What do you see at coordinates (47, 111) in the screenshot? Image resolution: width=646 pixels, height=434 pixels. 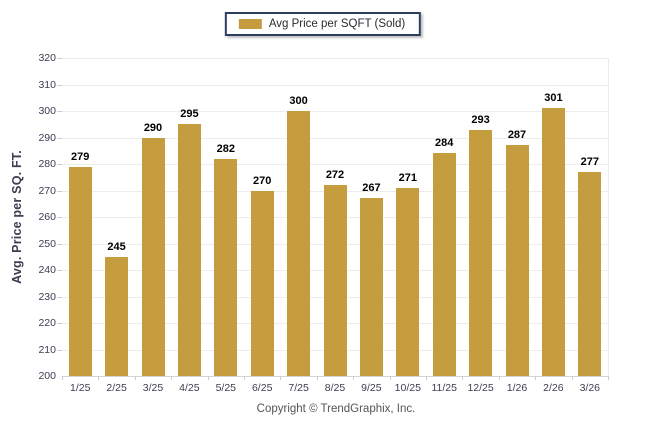 I see `y-axis-tick-label: 300` at bounding box center [47, 111].